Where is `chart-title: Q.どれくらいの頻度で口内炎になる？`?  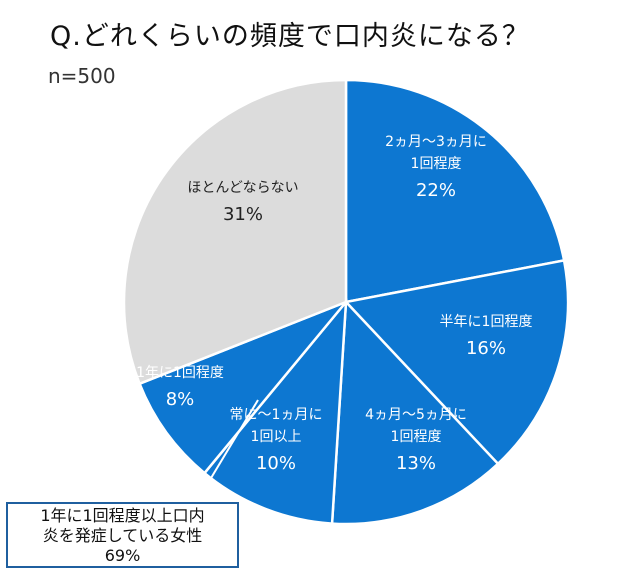
chart-title: Q.どれくらいの頻度で口内炎になる？ is located at coordinates (290, 36).